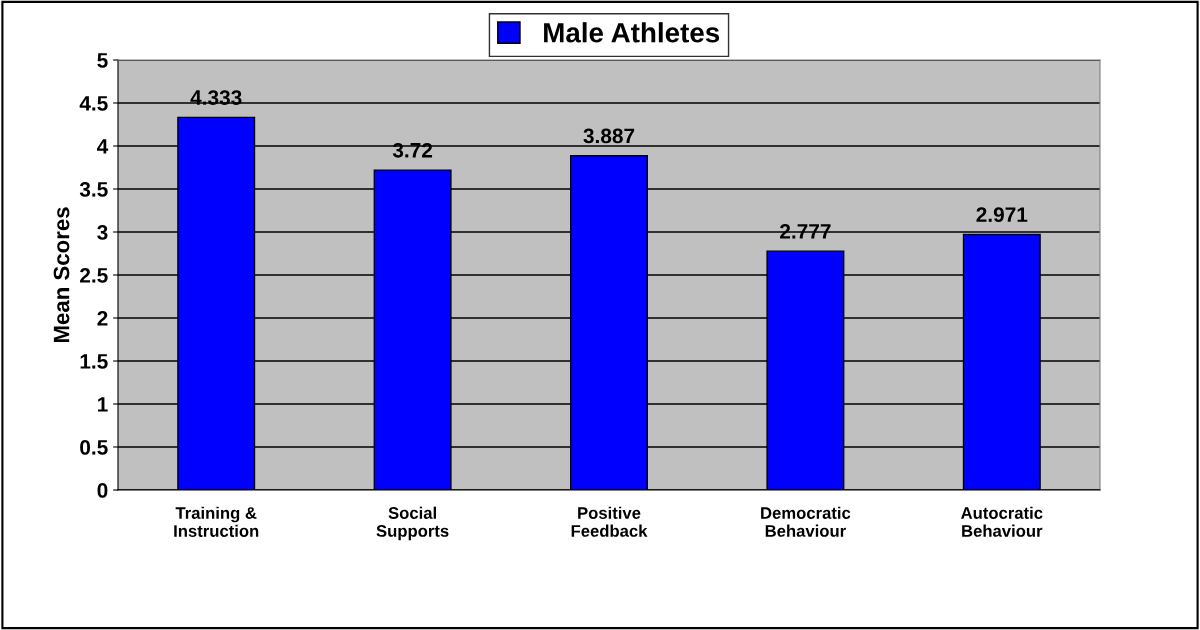 The image size is (1200, 630). Describe the element at coordinates (94, 361) in the screenshot. I see `y-tick-label: 1.5` at that location.